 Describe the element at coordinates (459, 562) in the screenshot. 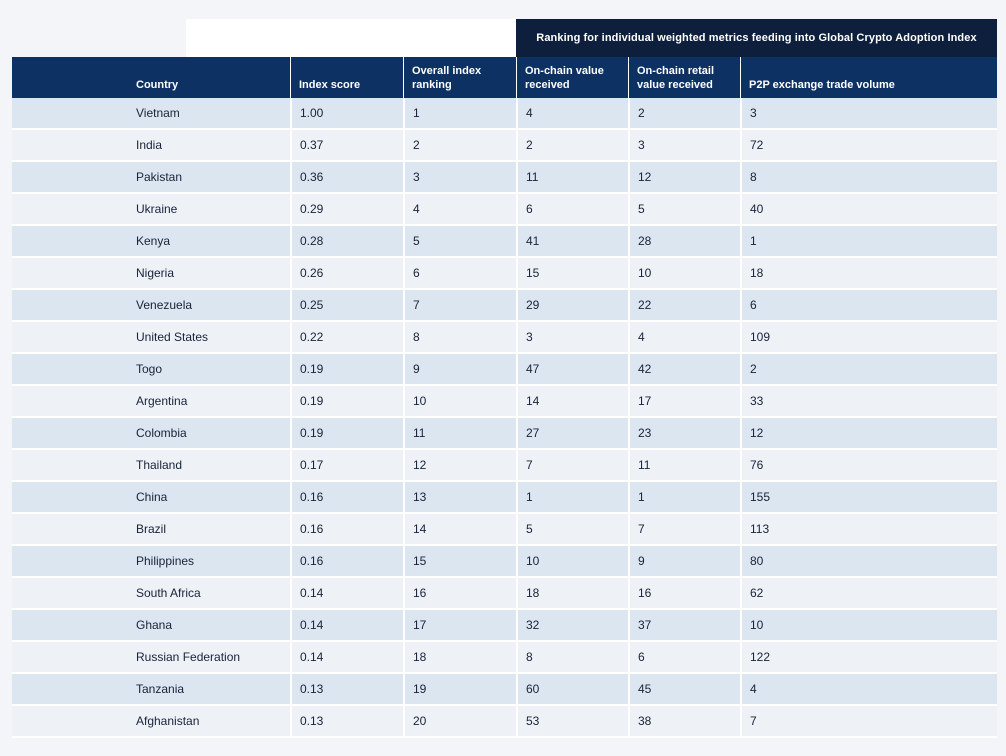

I see `cell-overall-ranking: 15` at that location.